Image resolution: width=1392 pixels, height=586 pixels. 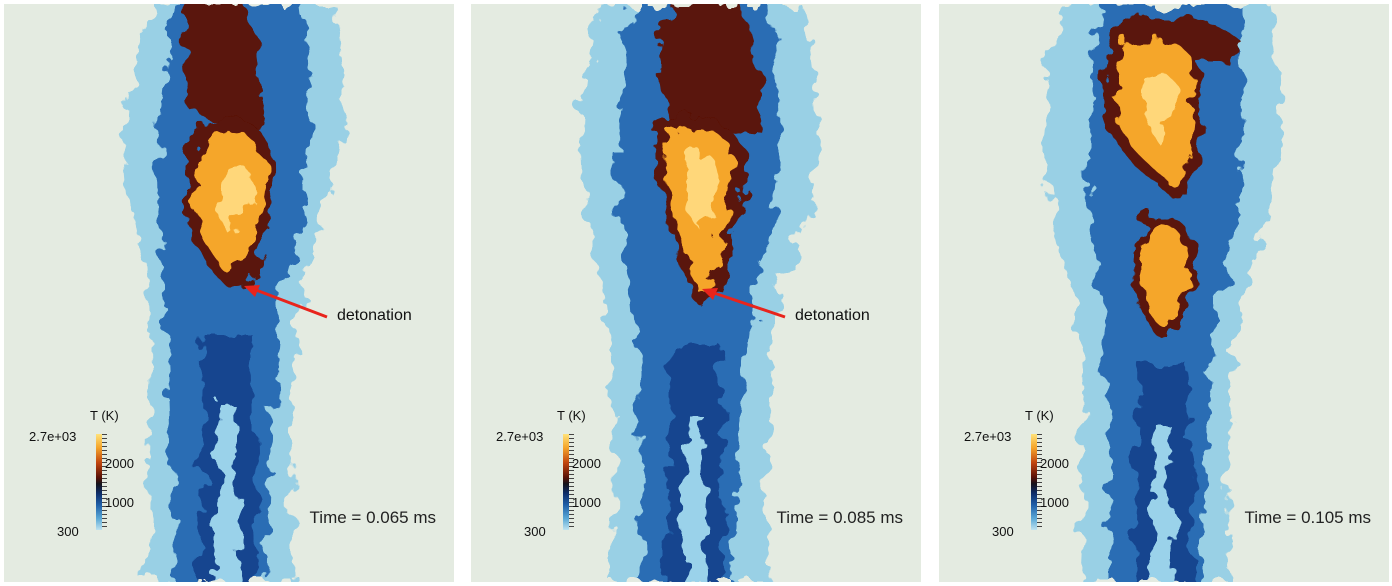 What do you see at coordinates (372, 517) in the screenshot?
I see `time-label-1: Time = 0.065 ms` at bounding box center [372, 517].